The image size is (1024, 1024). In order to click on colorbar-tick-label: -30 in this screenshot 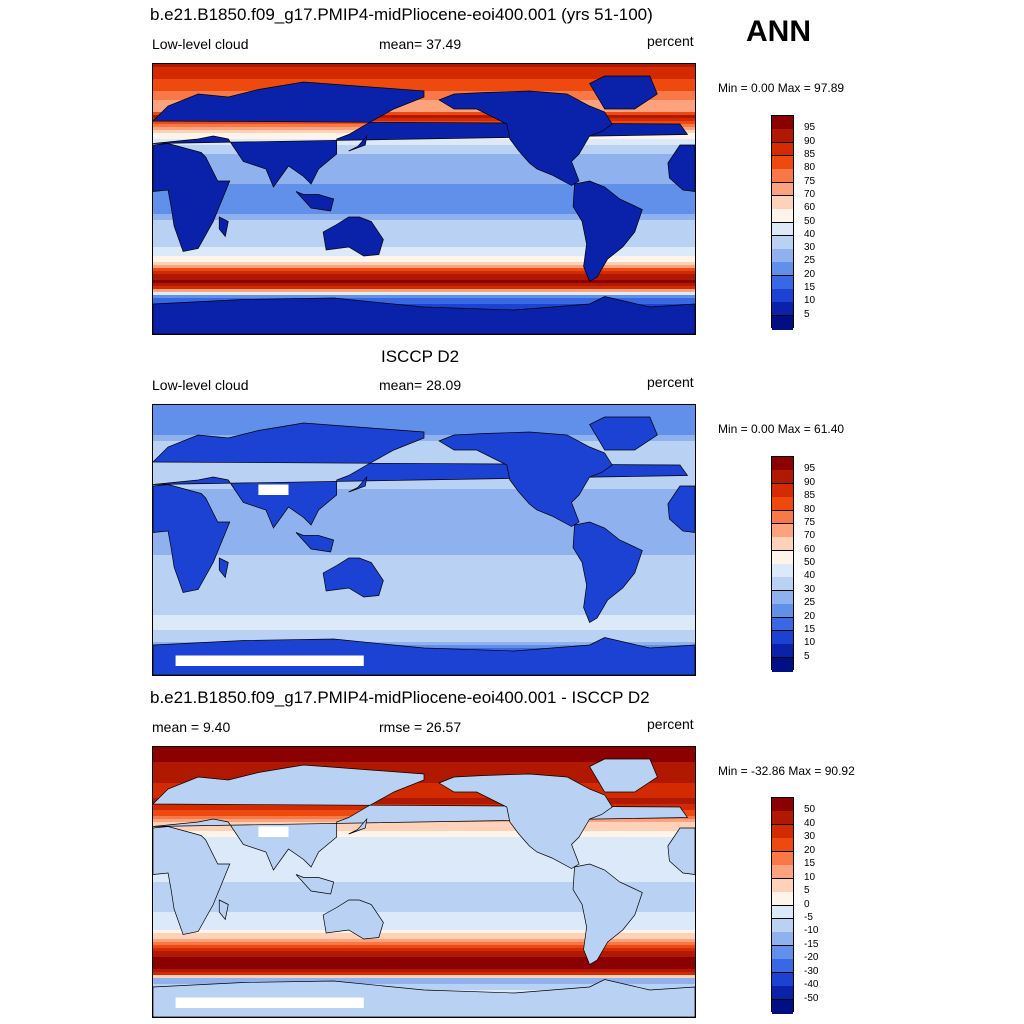, I will do `click(811, 971)`.